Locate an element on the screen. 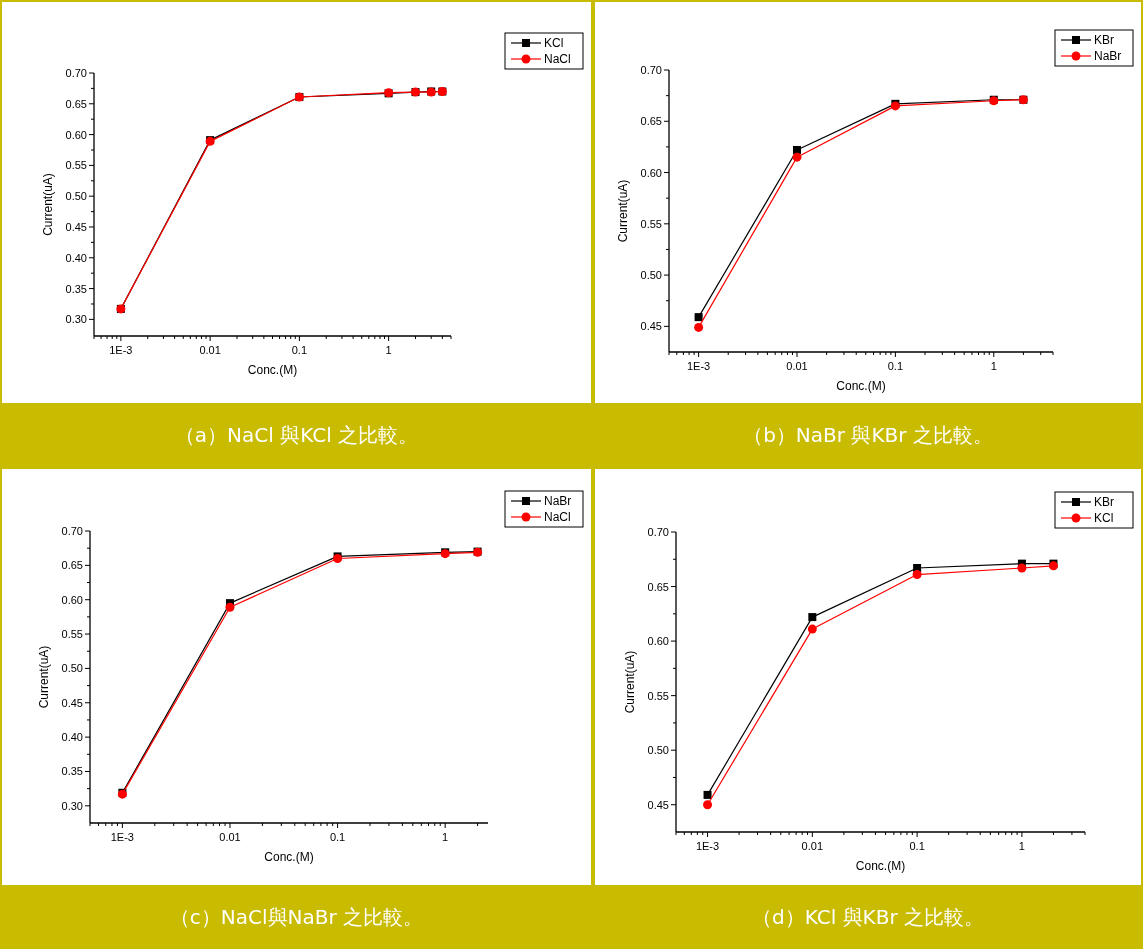 The width and height of the screenshot is (1143, 949). text: （b）NaBr 與KBr 之比較。 is located at coordinates (868, 435).